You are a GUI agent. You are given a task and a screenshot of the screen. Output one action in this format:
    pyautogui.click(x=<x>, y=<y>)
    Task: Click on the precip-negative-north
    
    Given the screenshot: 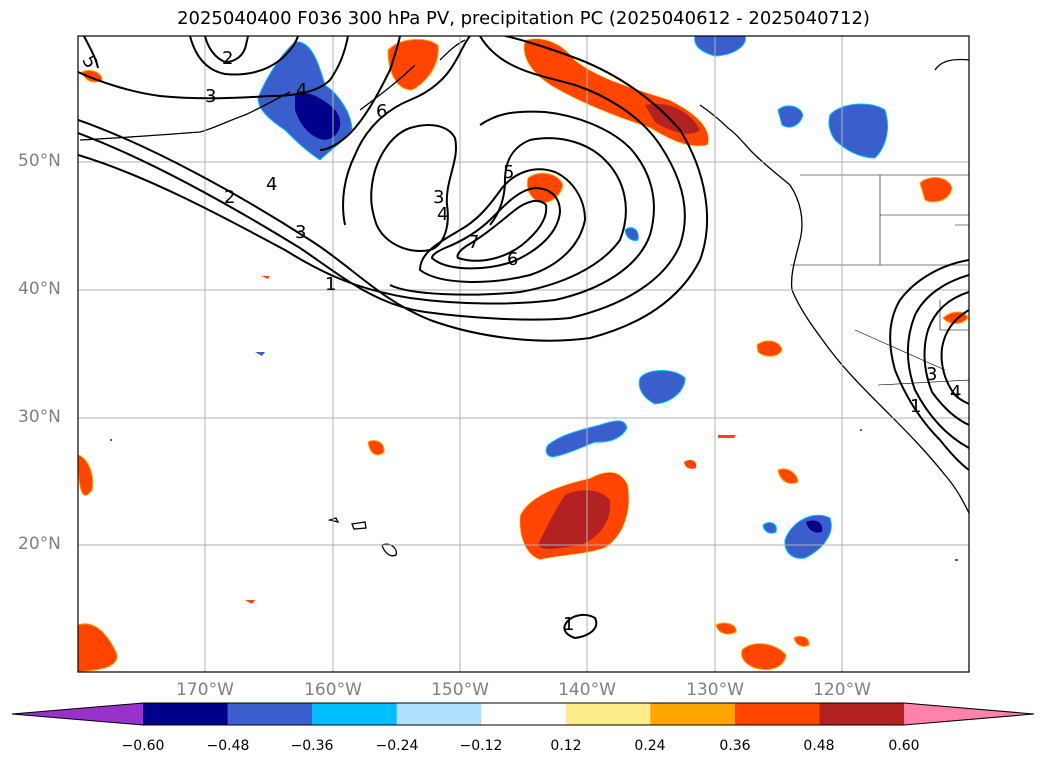 What is the action you would take?
    pyautogui.click(x=756, y=138)
    